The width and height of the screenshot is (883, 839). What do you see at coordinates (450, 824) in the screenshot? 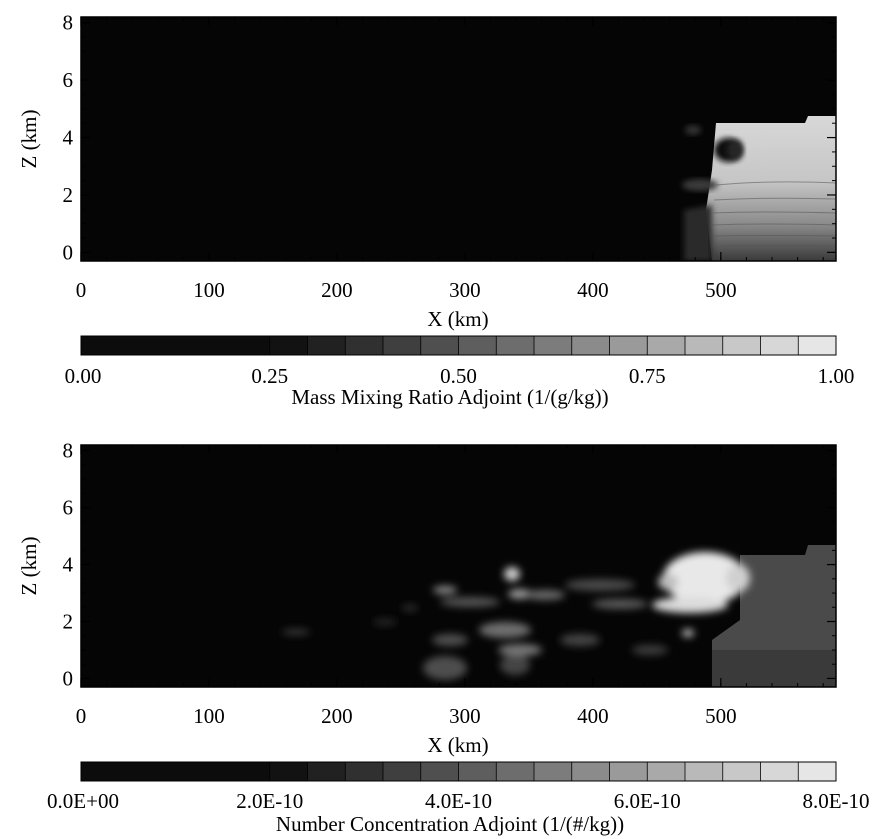
I see `bottom-colorbar-label: Number Concentration Adjoint (1/(#/kg))` at bounding box center [450, 824].